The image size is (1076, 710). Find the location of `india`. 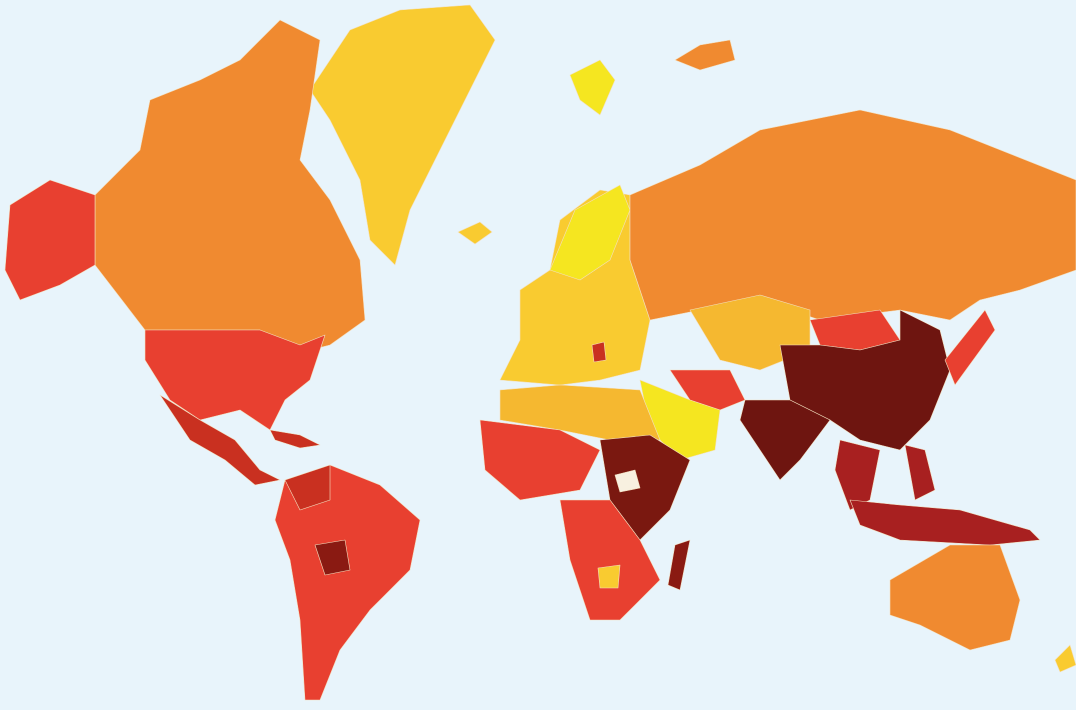

india is located at coordinates (785, 440).